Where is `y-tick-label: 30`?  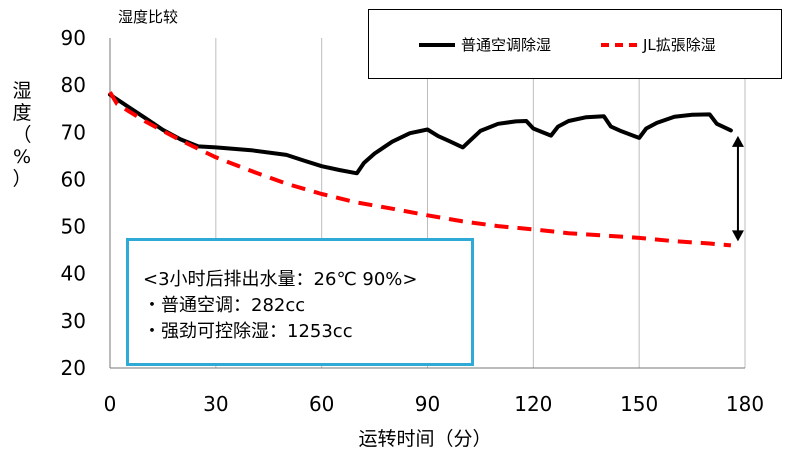
y-tick-label: 30 is located at coordinates (73, 321).